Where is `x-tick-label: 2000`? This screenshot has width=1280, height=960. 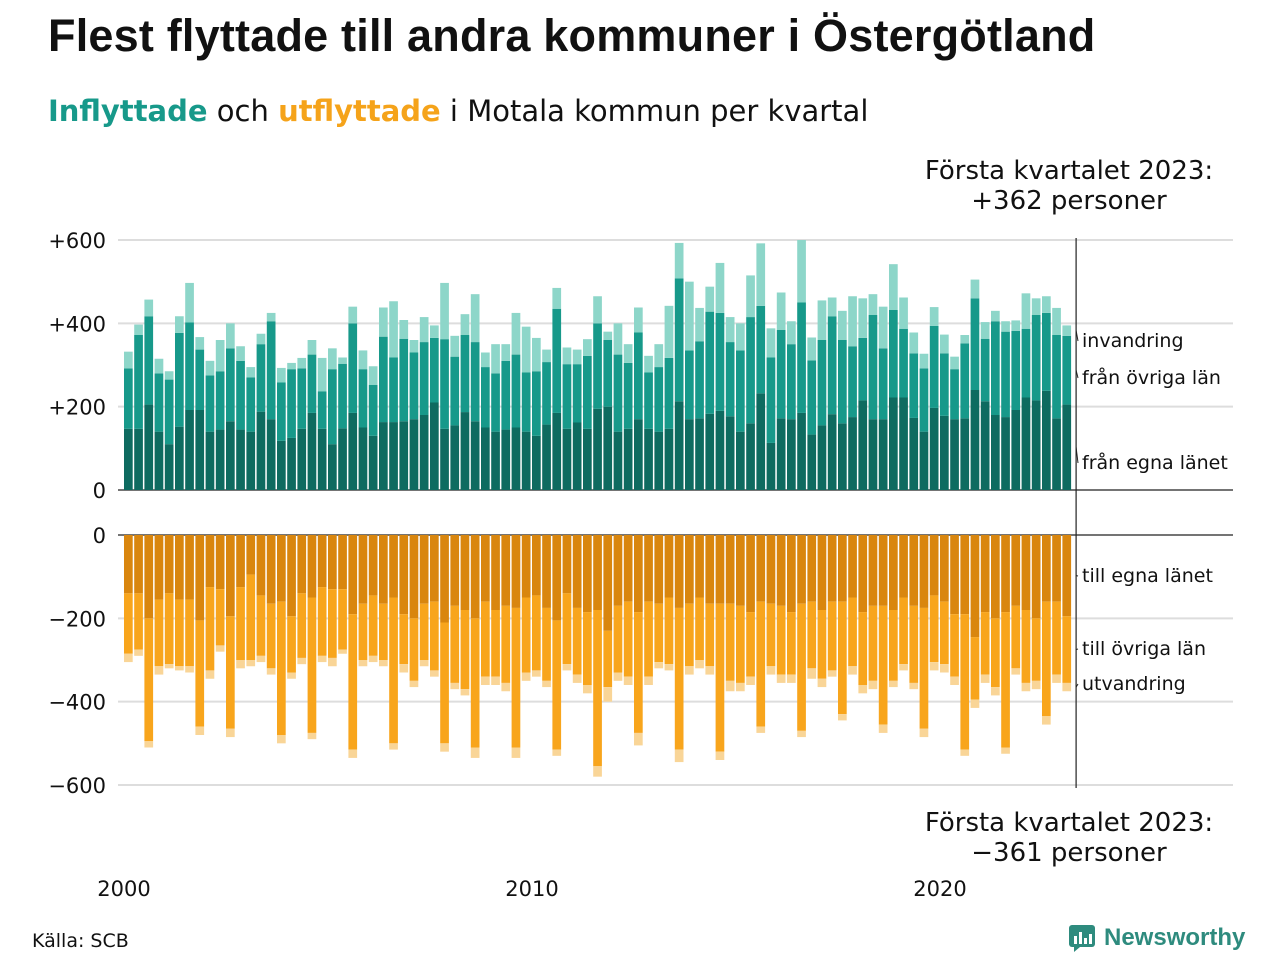 x-tick-label: 2000 is located at coordinates (123, 889).